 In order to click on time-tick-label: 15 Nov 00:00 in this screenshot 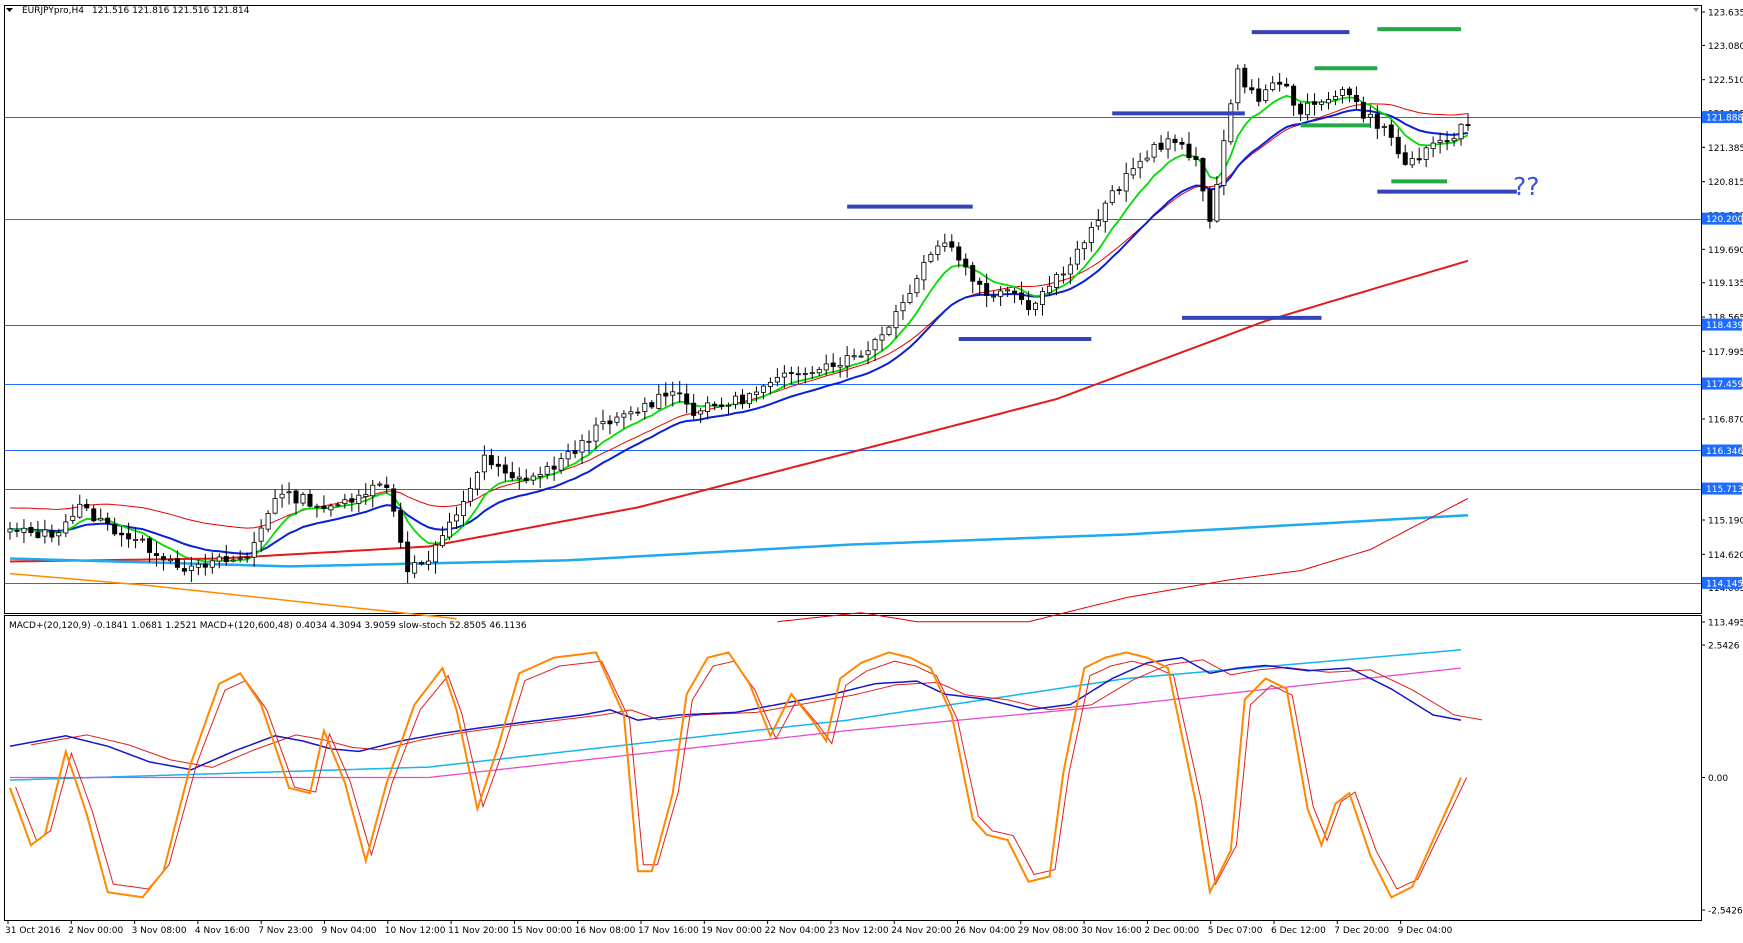, I will do `click(541, 931)`.